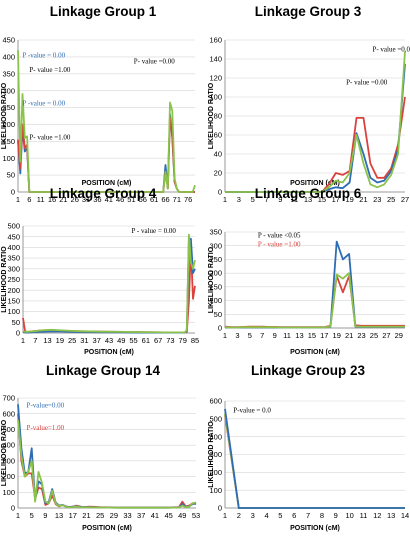 The width and height of the screenshot is (410, 550). What do you see at coordinates (182, 515) in the screenshot?
I see `x-tick-label: 49` at bounding box center [182, 515].